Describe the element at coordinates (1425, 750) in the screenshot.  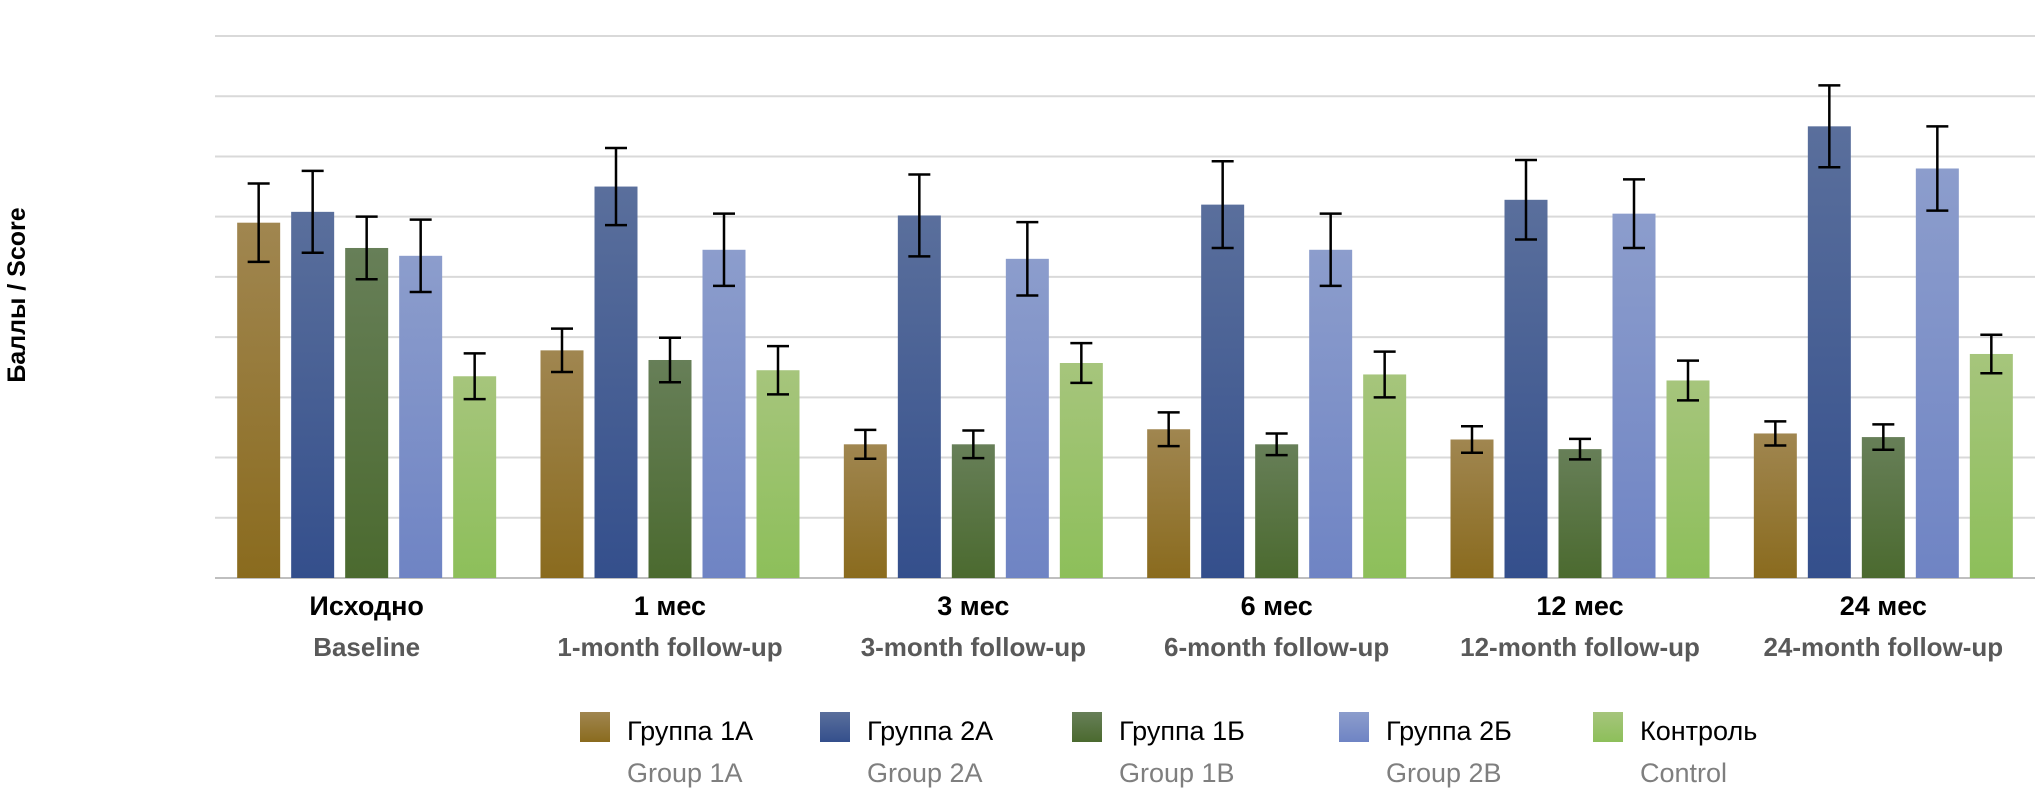
I see `legend-item-group-2b: Группа 2Б Group 2B` at that location.